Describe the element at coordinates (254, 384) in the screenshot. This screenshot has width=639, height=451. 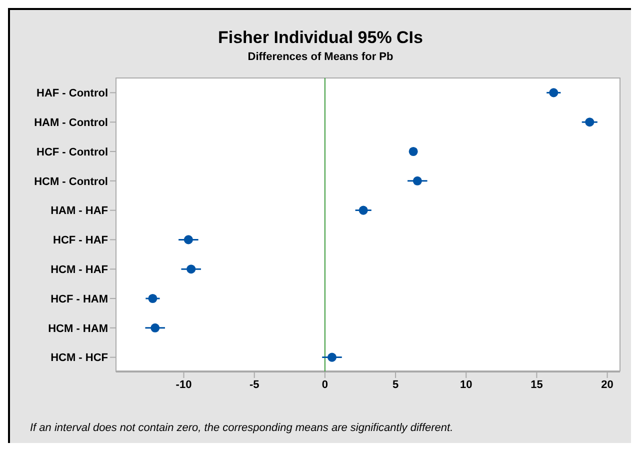
I see `x-tick-label: -5` at that location.